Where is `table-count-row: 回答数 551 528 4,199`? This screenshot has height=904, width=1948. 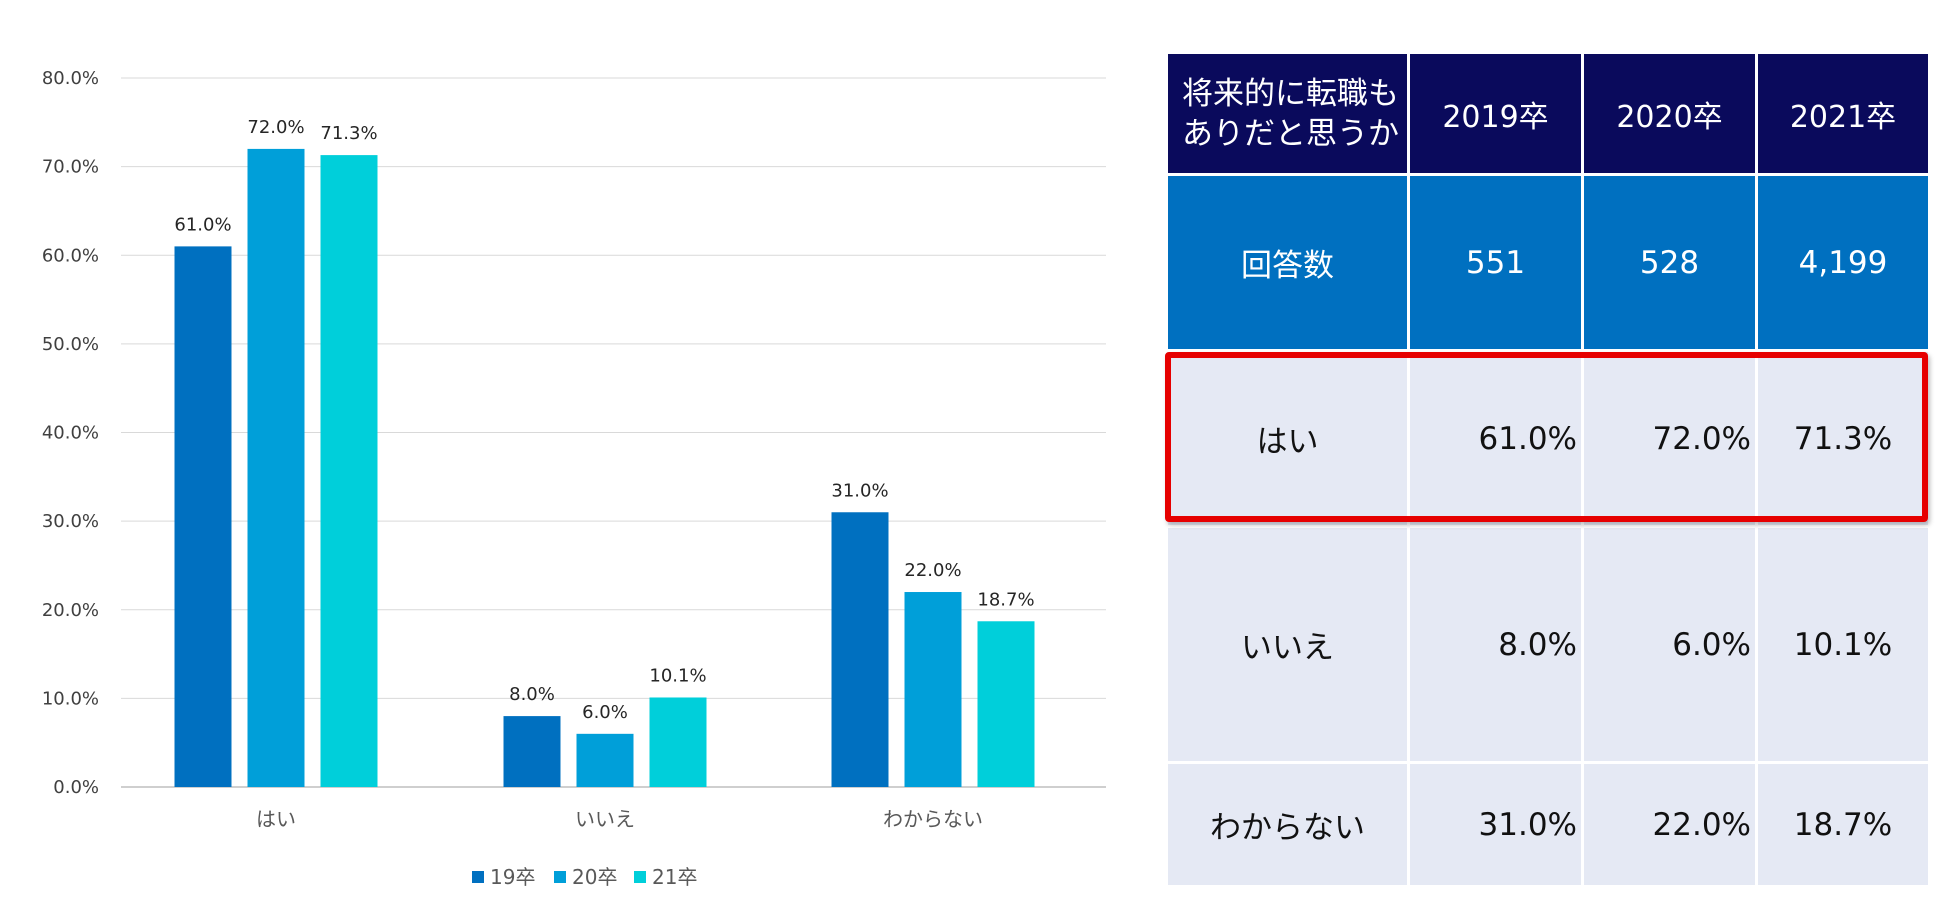 table-count-row: 回答数 551 528 4,199 is located at coordinates (1548, 262).